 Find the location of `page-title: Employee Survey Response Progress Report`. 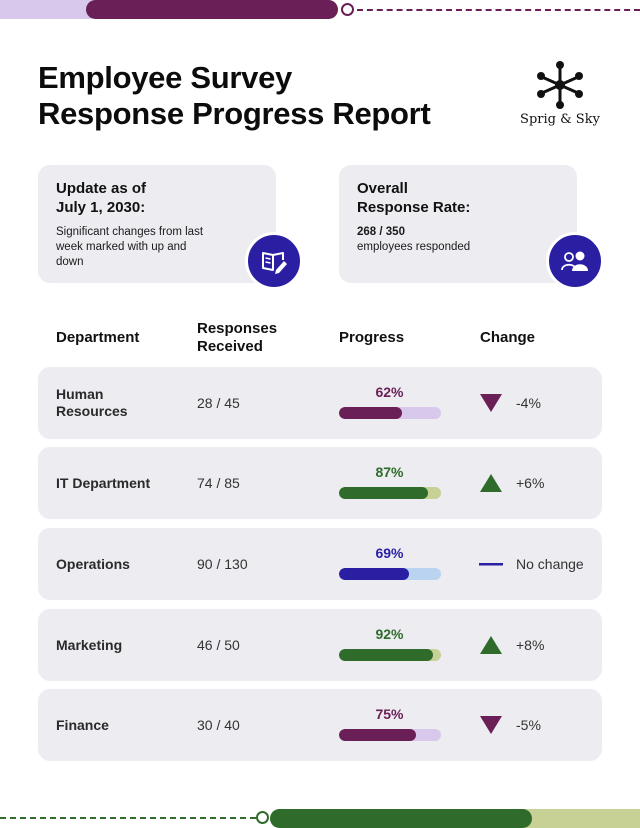

page-title: Employee Survey Response Progress Report is located at coordinates (234, 96).